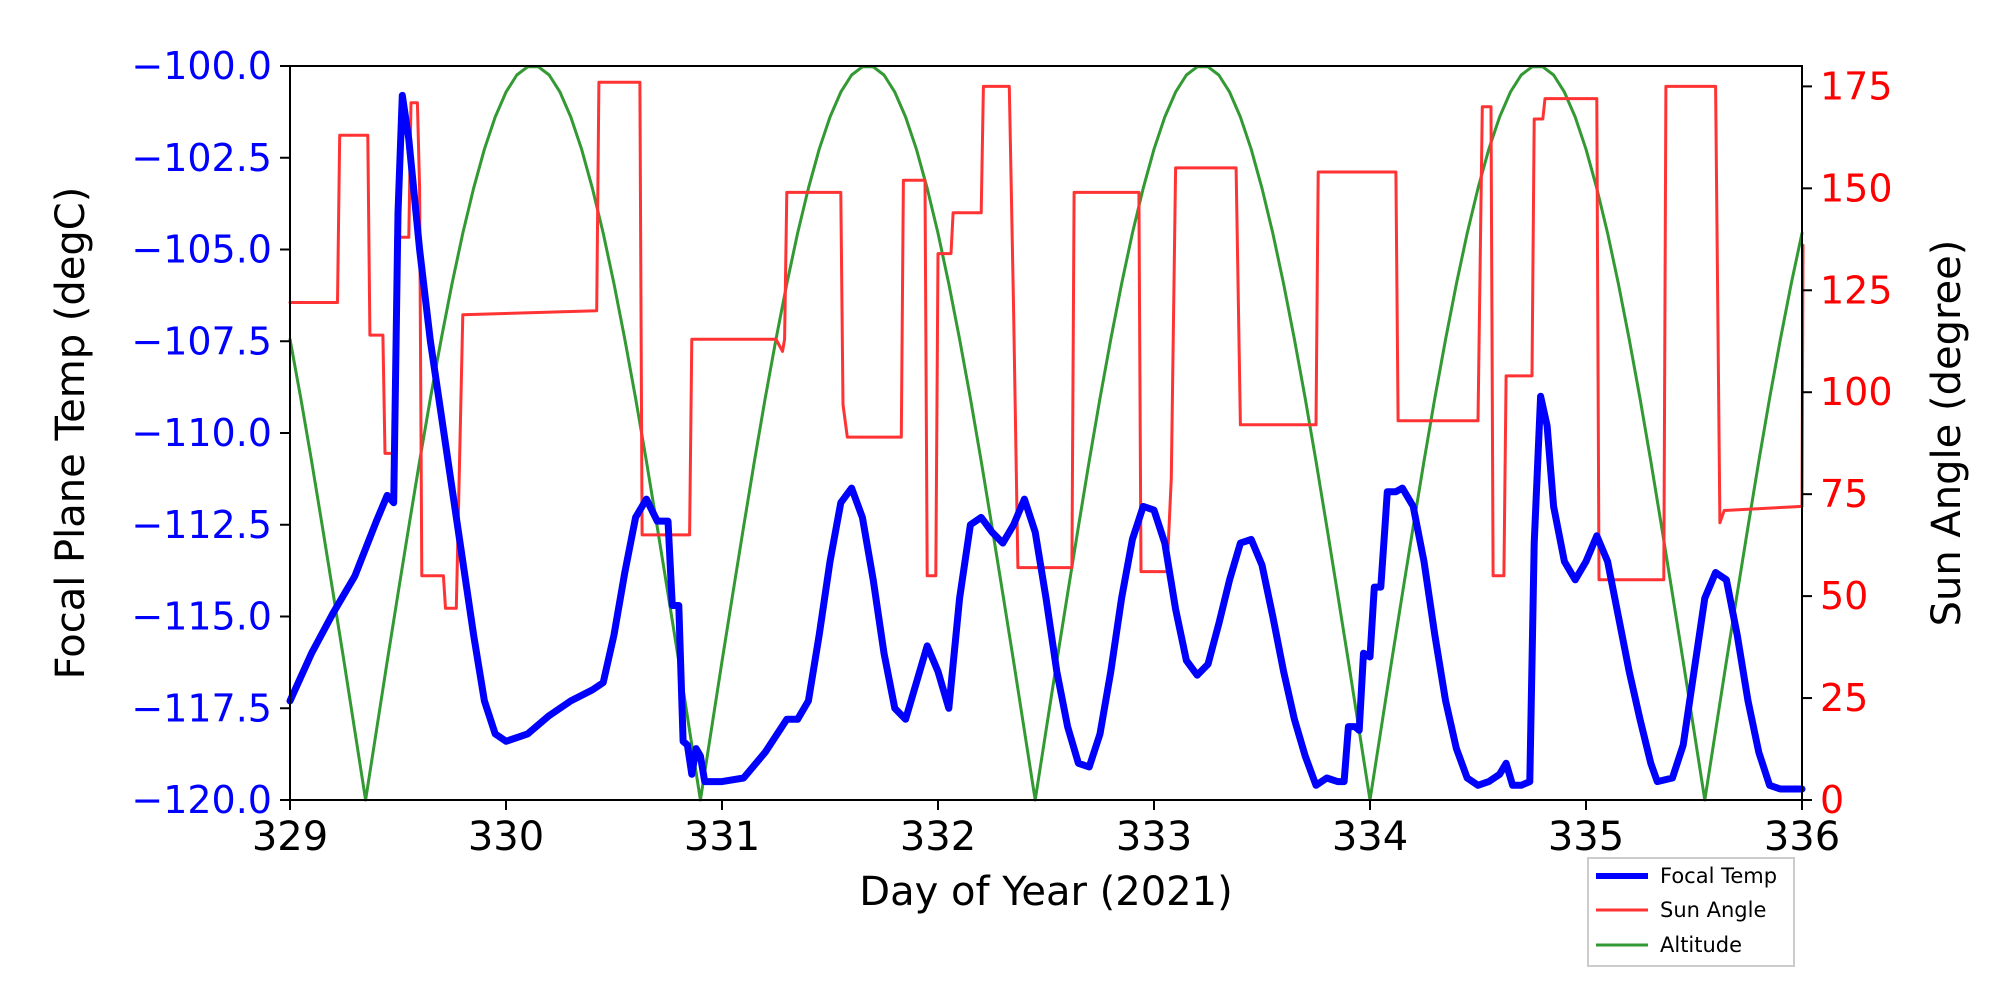 The image size is (2000, 1000). I want to click on y-left-tick-label: −120.0, so click(201, 800).